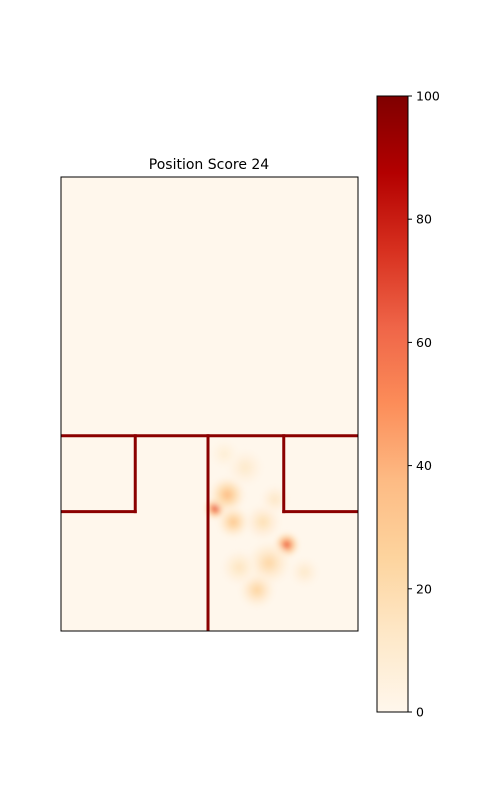  What do you see at coordinates (428, 96) in the screenshot?
I see `colorbar-tick-label: 100` at bounding box center [428, 96].